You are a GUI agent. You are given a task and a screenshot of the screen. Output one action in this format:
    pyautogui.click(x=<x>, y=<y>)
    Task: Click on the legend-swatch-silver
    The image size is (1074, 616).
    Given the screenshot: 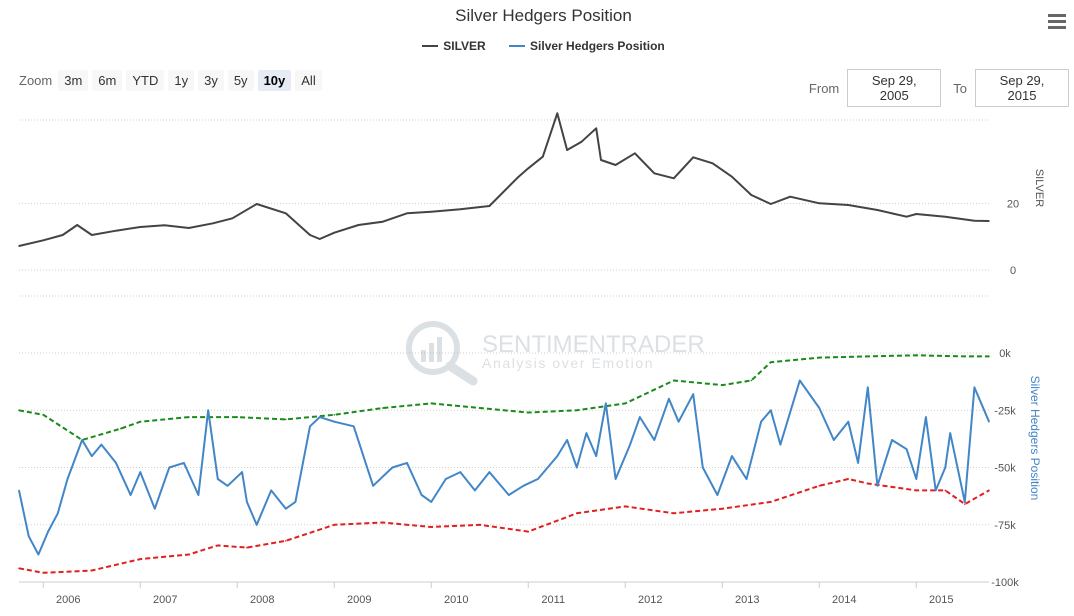 What is the action you would take?
    pyautogui.click(x=430, y=46)
    